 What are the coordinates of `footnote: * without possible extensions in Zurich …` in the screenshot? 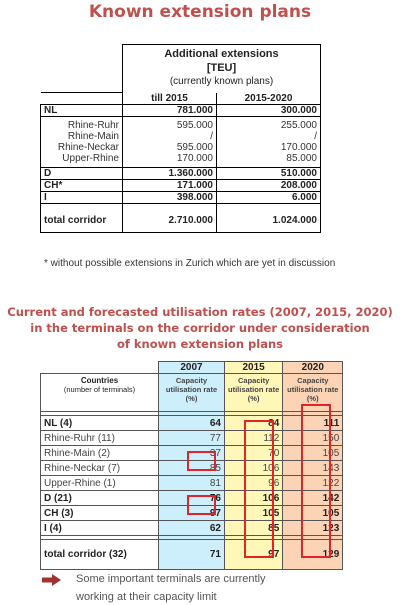 It's located at (190, 263).